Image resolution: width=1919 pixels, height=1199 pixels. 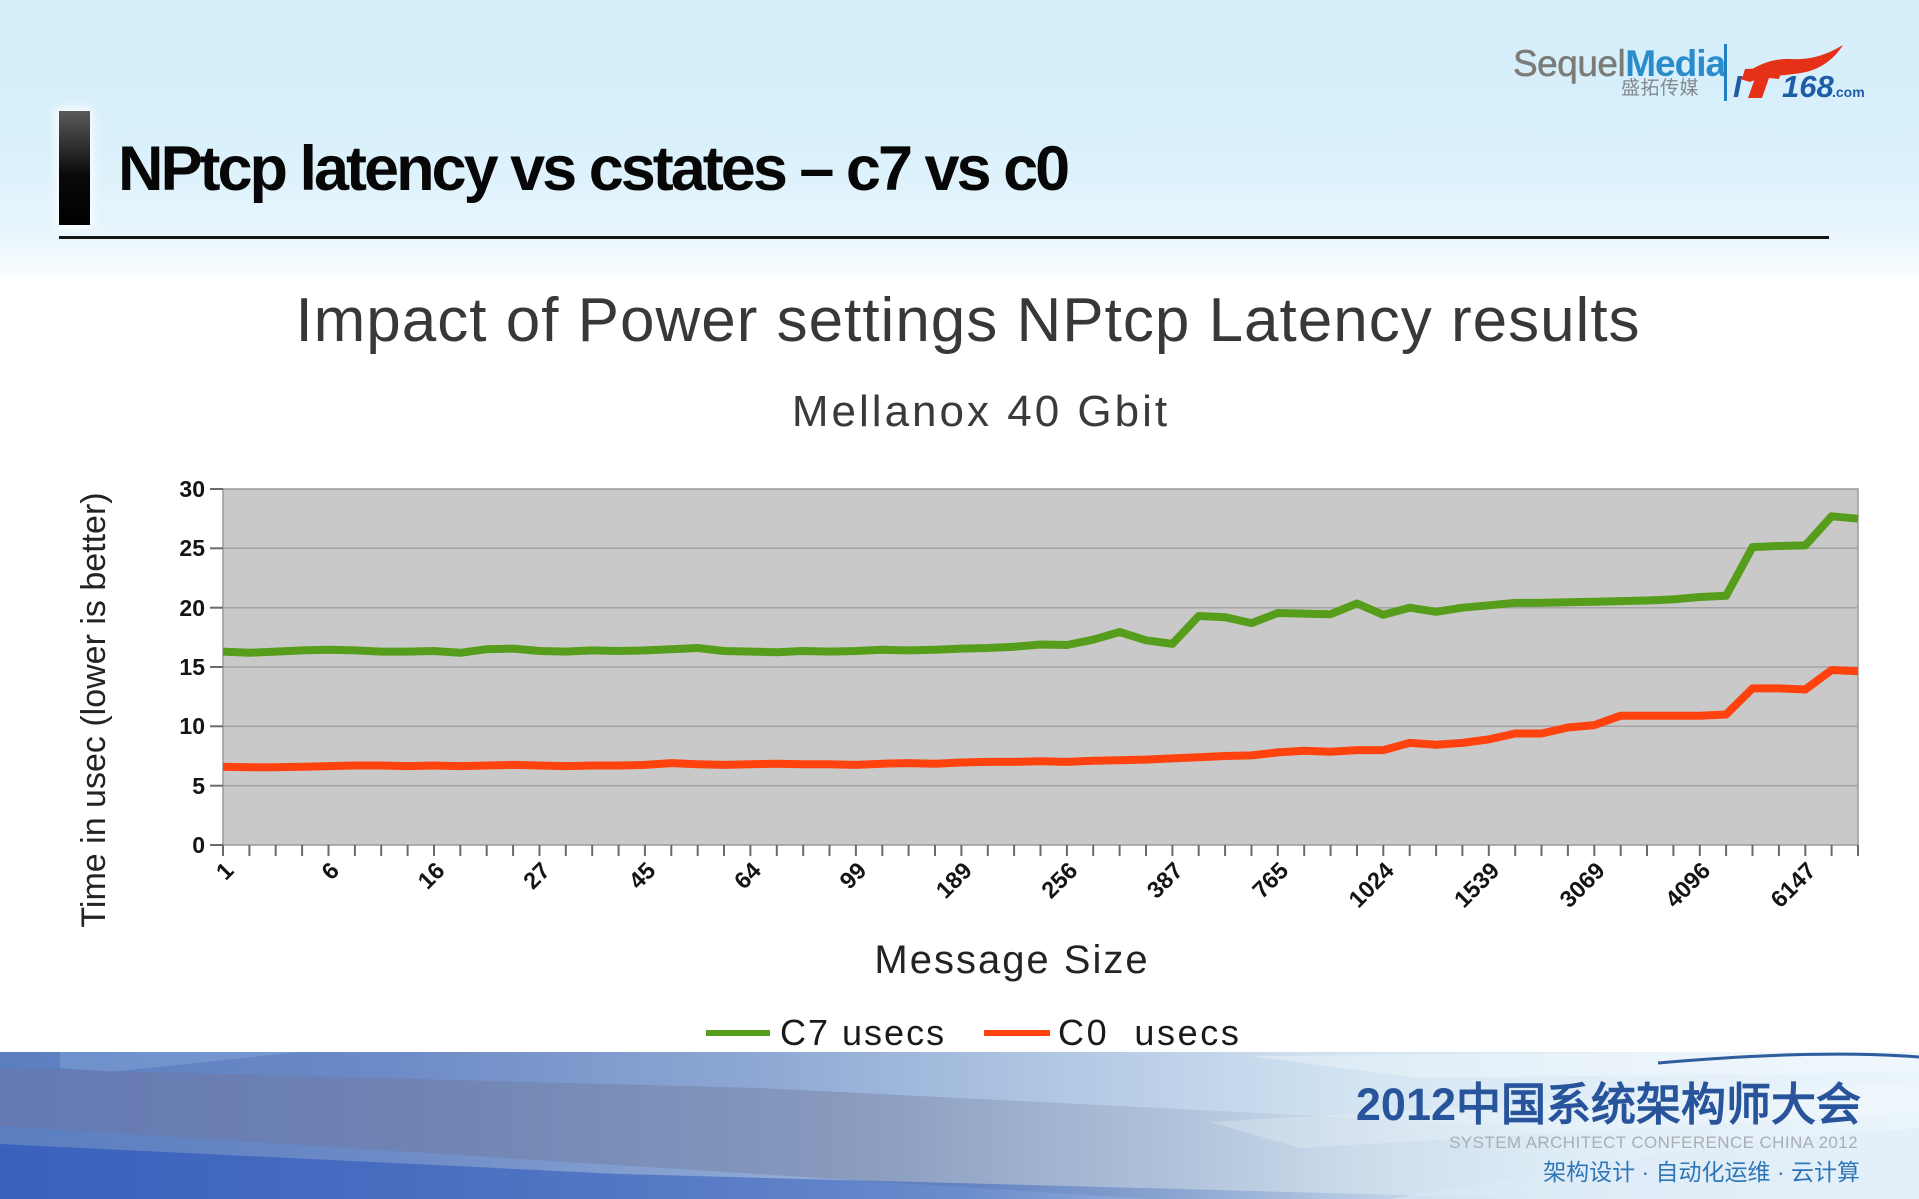 I want to click on svg-text: 6147, so click(x=1792, y=884).